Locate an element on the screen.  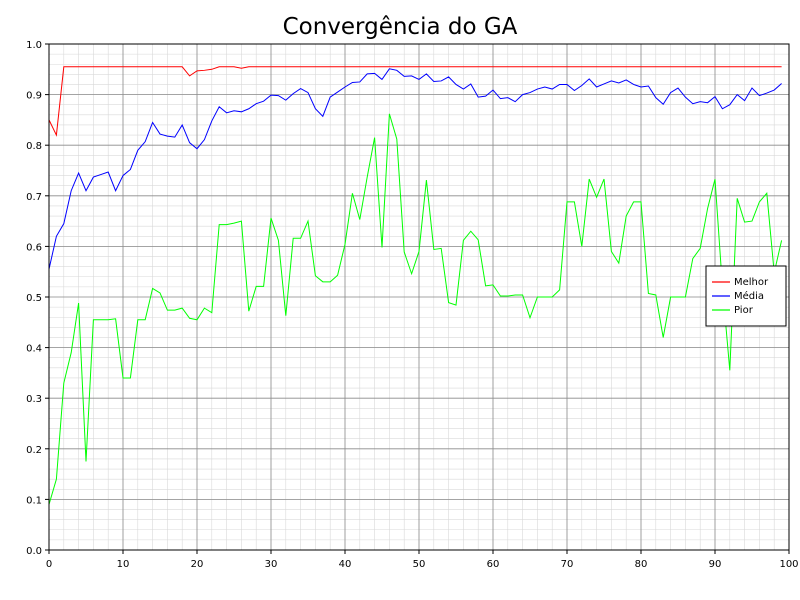
legend-label-media: Média is located at coordinates (749, 296).